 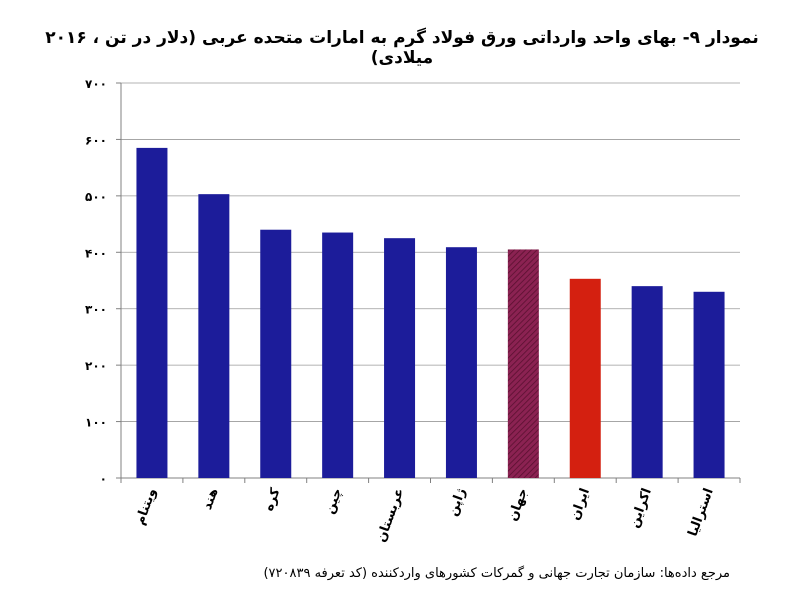 I want to click on category-label-3: چین, so click(x=333, y=501).